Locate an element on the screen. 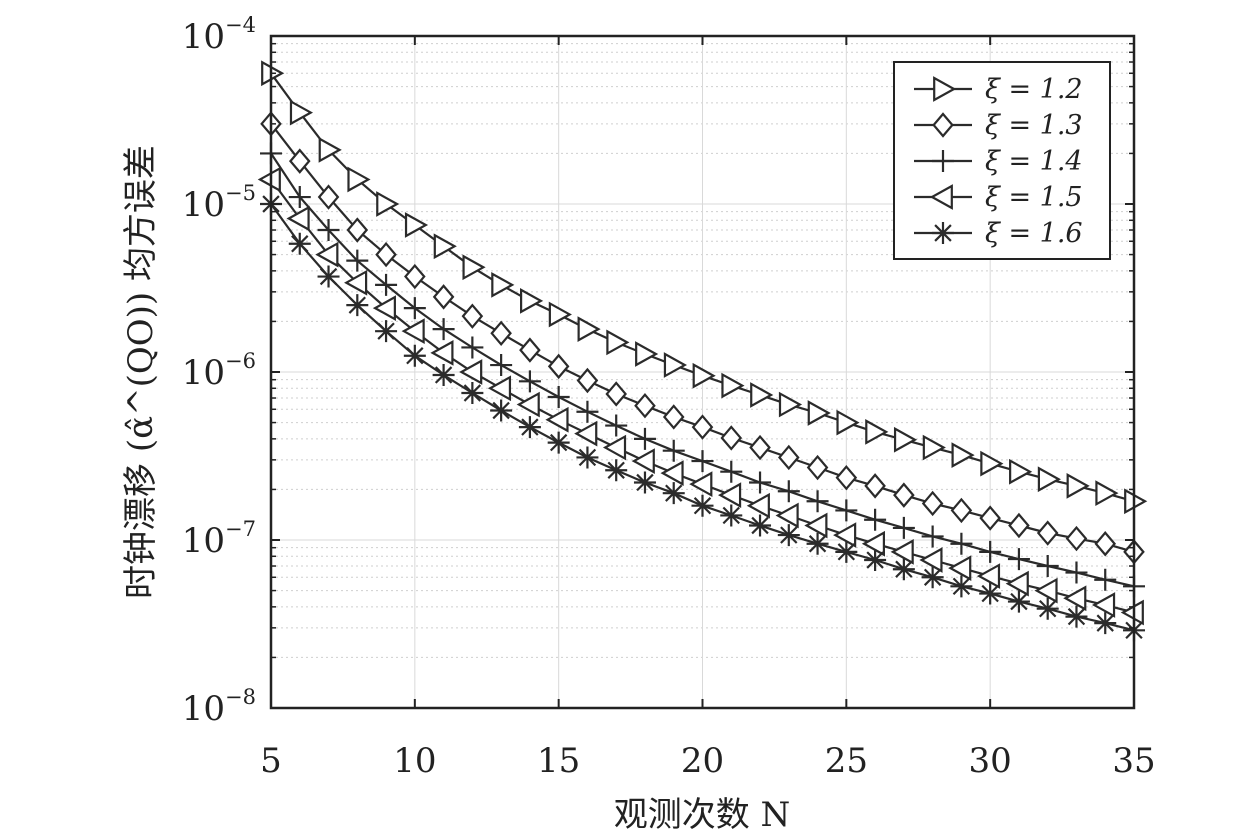 This screenshot has height=840, width=1260. legend-item: ξ = 1.2 is located at coordinates (998, 89).